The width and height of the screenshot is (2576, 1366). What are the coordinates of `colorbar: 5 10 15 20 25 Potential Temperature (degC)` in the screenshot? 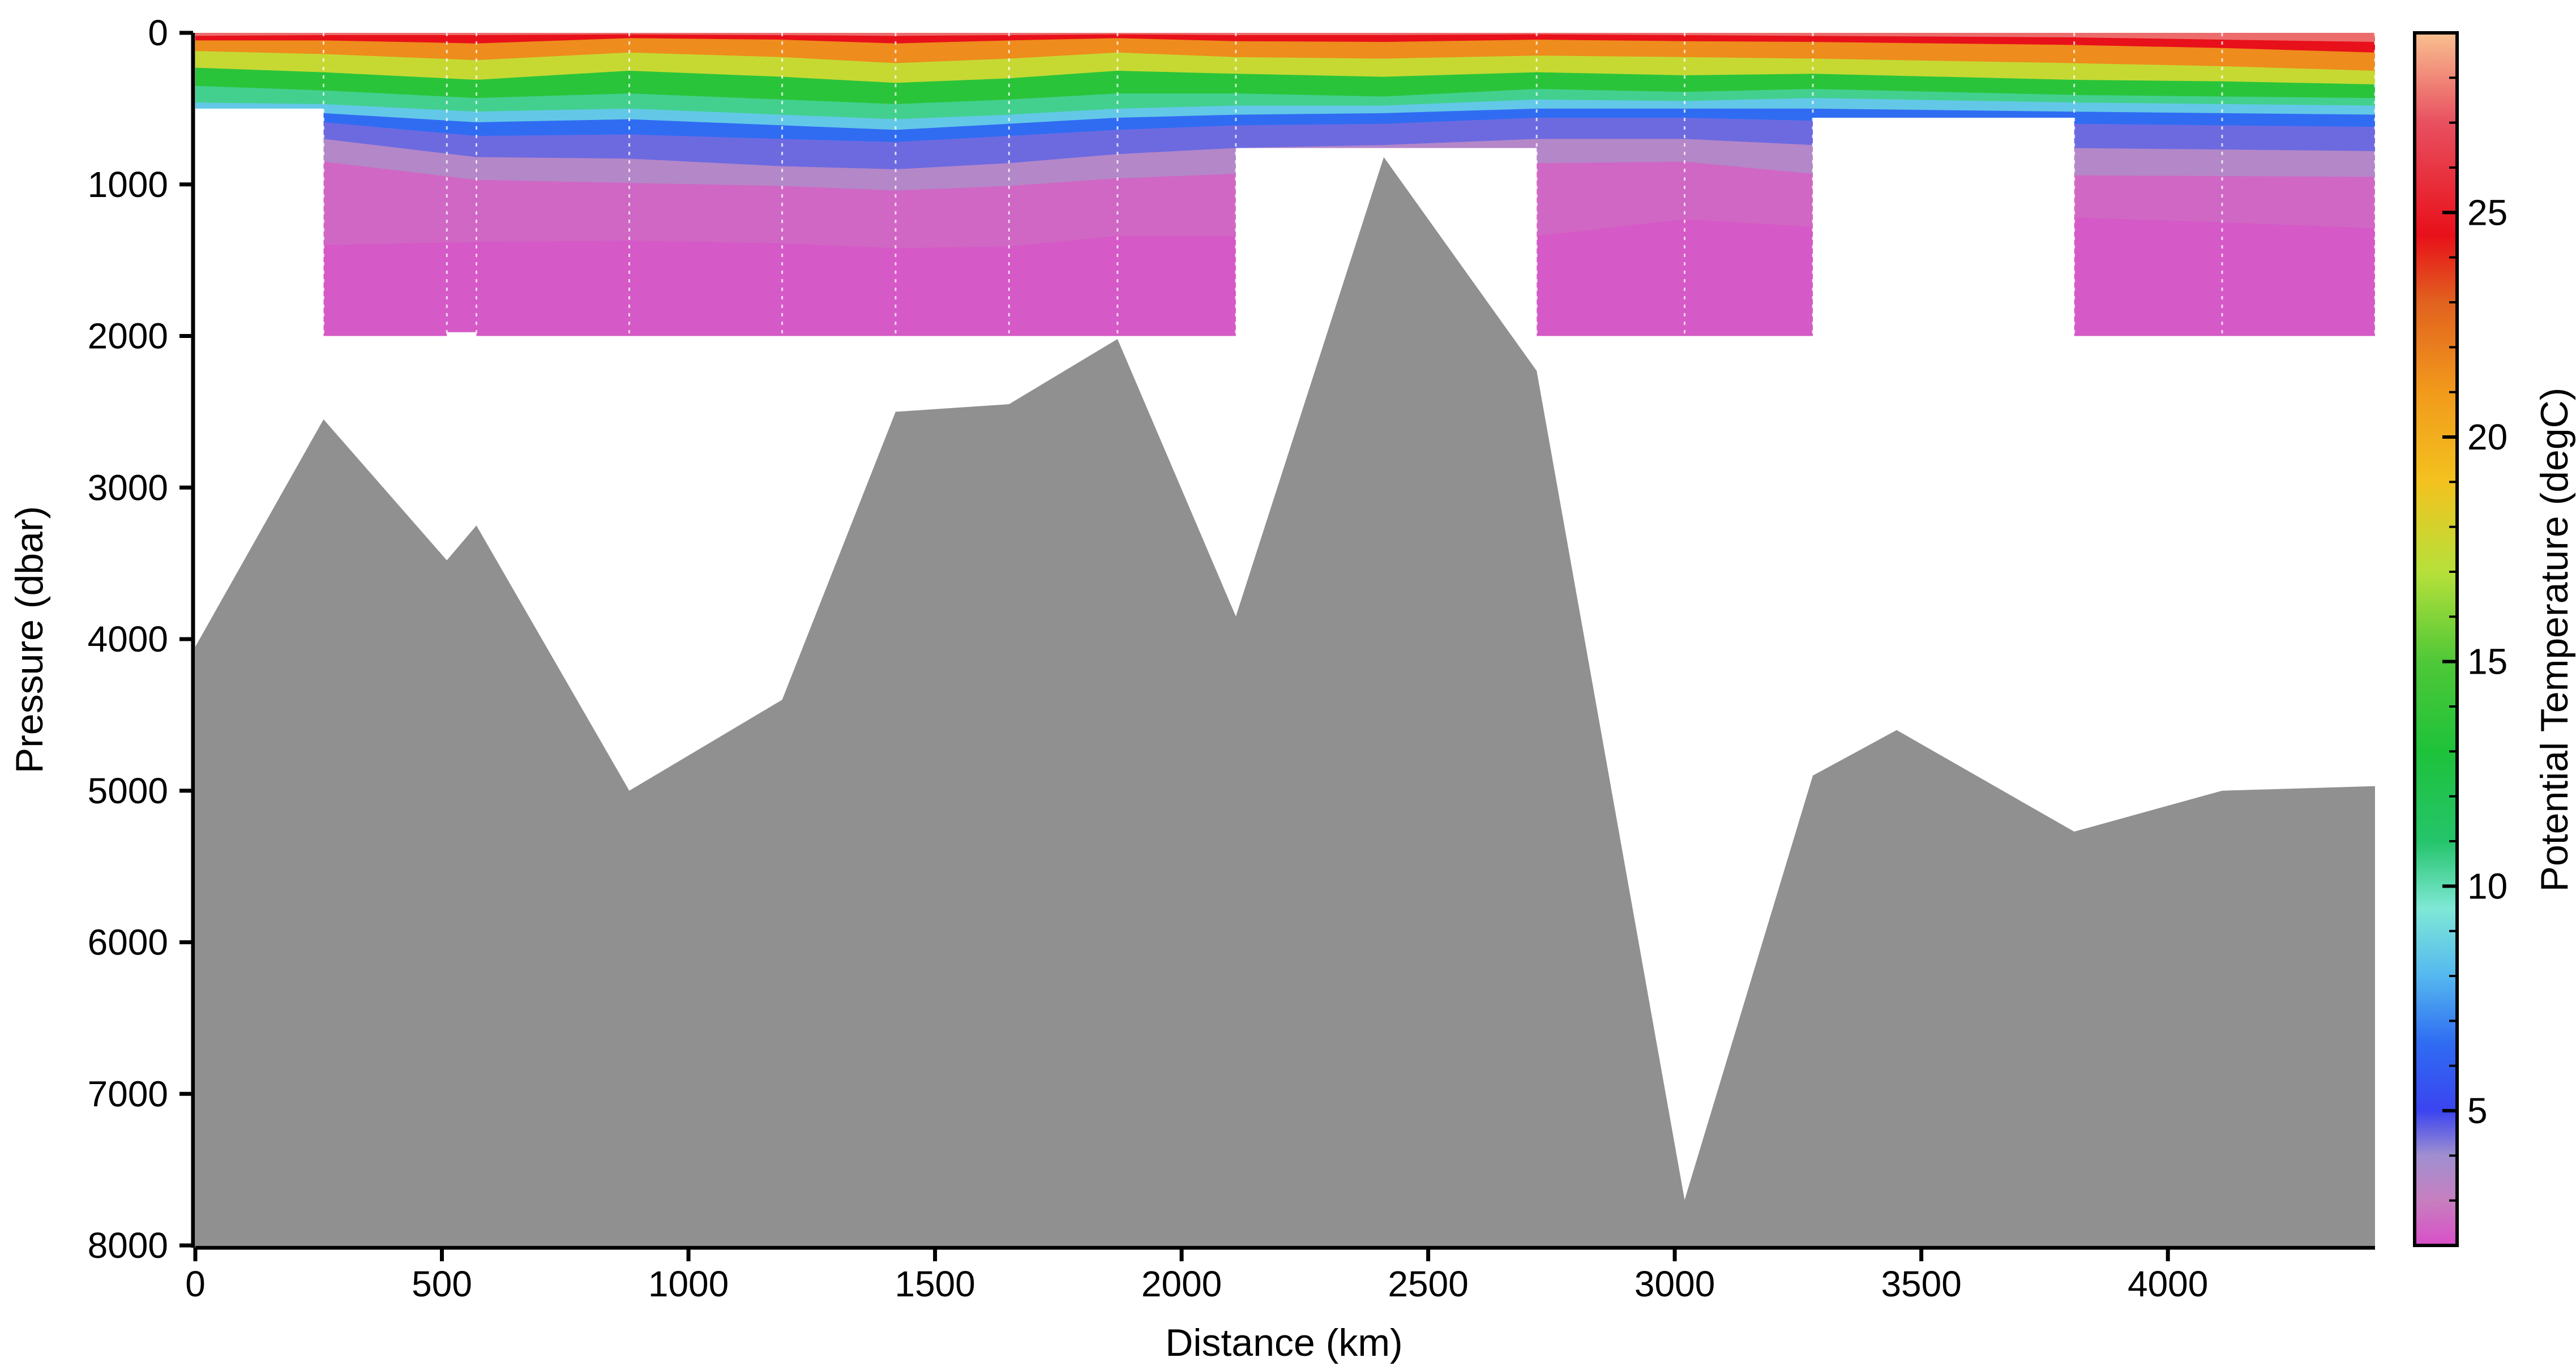 It's located at (2494, 639).